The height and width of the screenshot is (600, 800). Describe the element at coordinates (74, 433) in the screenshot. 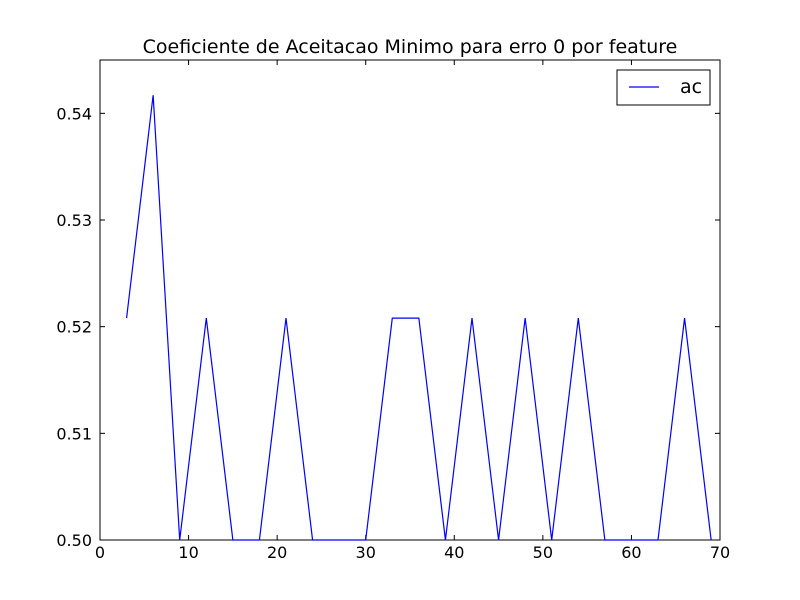

I see `y-tick-label: 0.51` at that location.